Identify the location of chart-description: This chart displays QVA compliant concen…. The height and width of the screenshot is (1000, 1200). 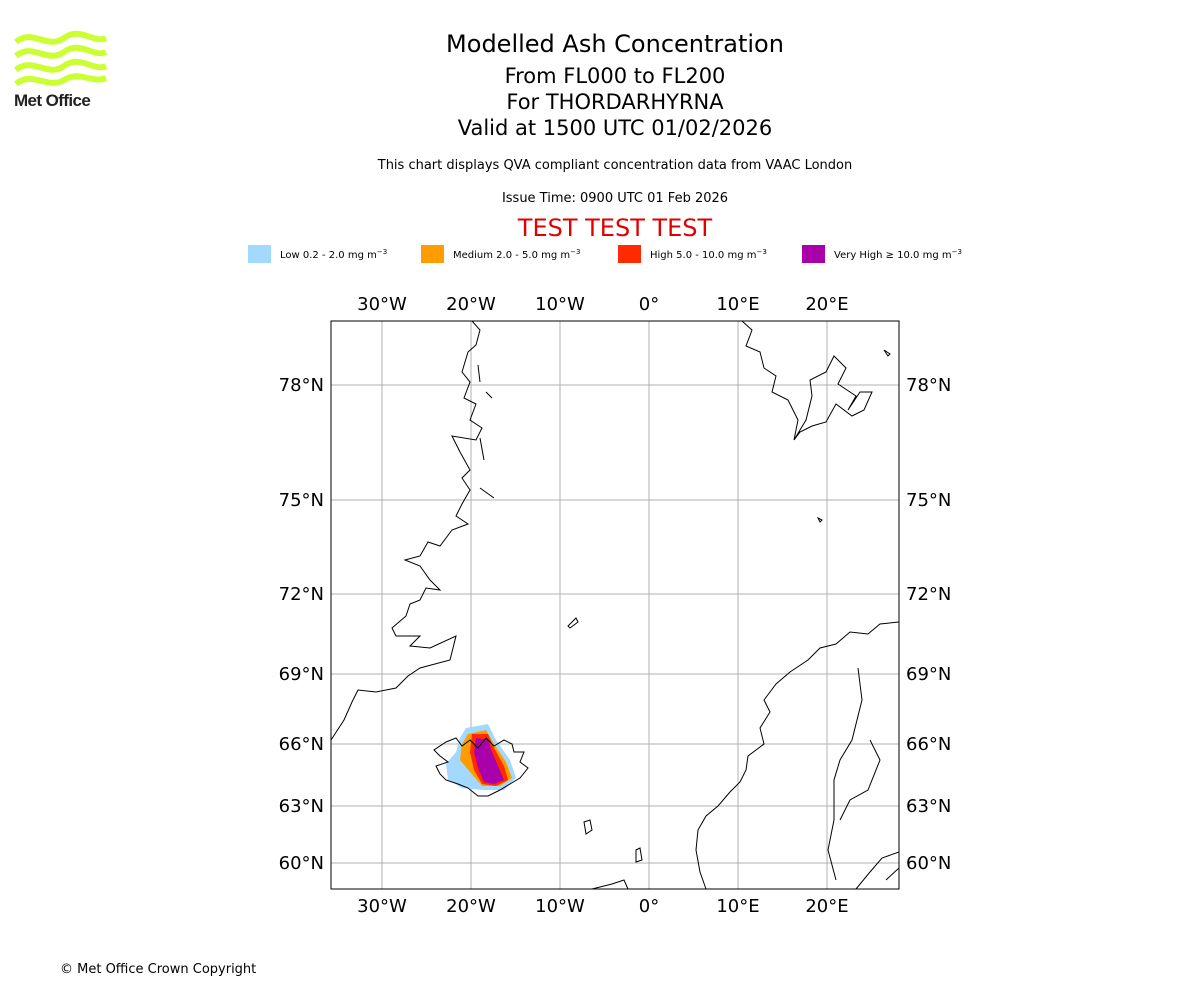
(615, 165).